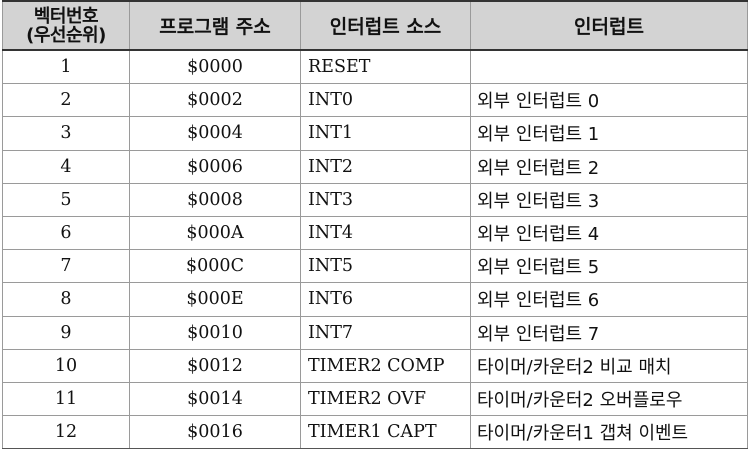 This screenshot has height=449, width=751. I want to click on vector-number-cell: 3, so click(66, 133).